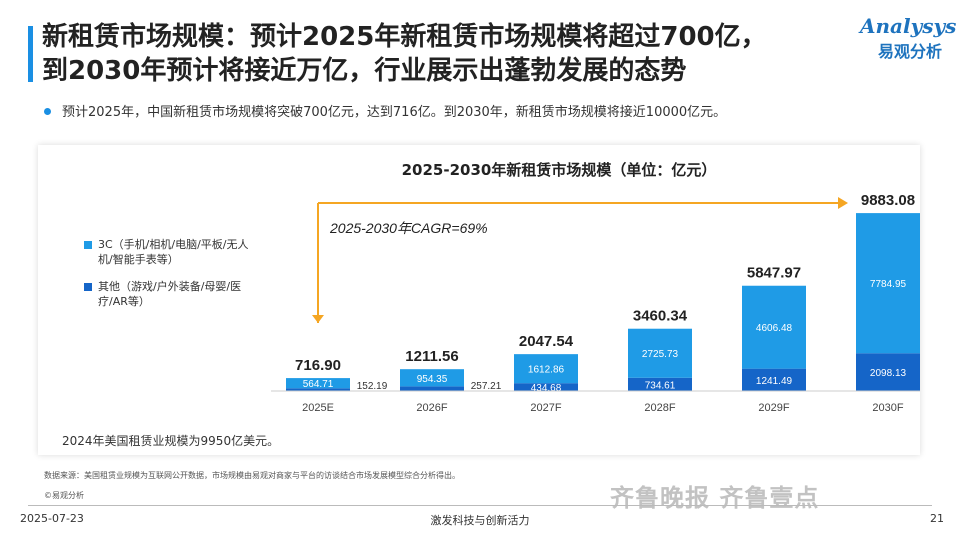 This screenshot has width=960, height=549. I want to click on legend-label-3c: 3C（手机/相机/电脑/平板/无人机/智能手表等）, so click(173, 252).